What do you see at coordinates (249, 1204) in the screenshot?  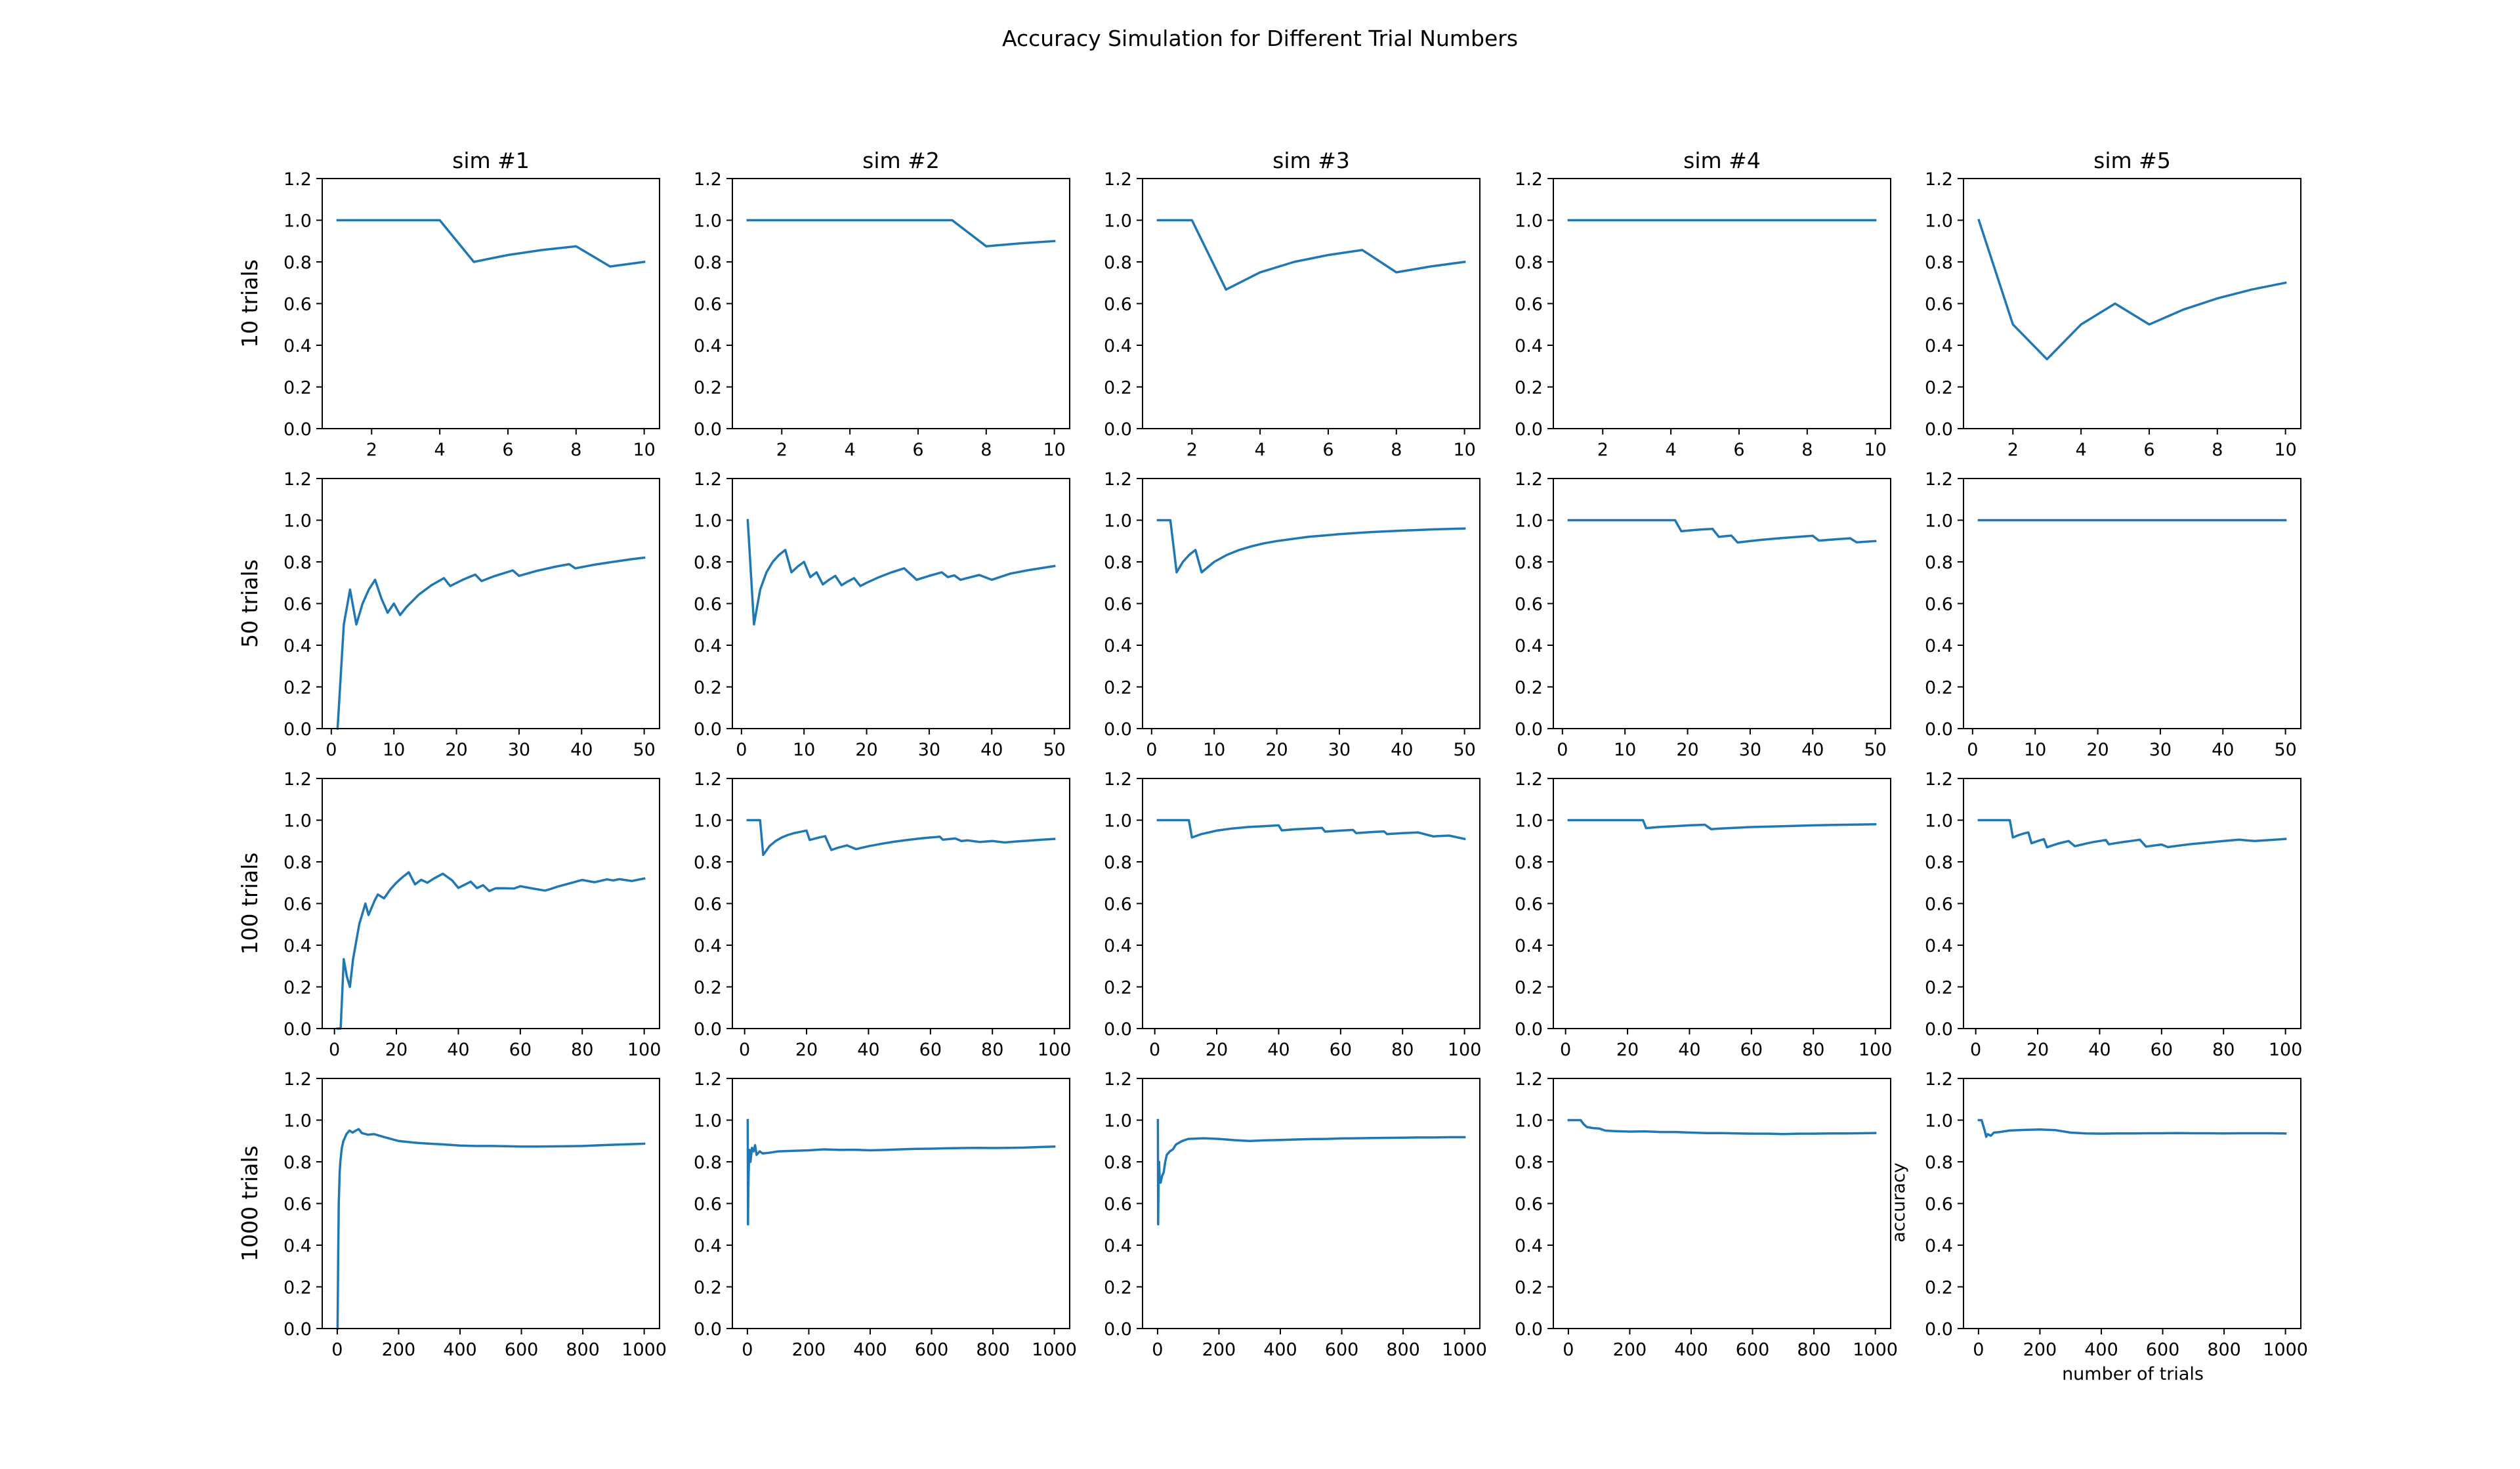 I see `row-label-4: 1000 trials` at bounding box center [249, 1204].